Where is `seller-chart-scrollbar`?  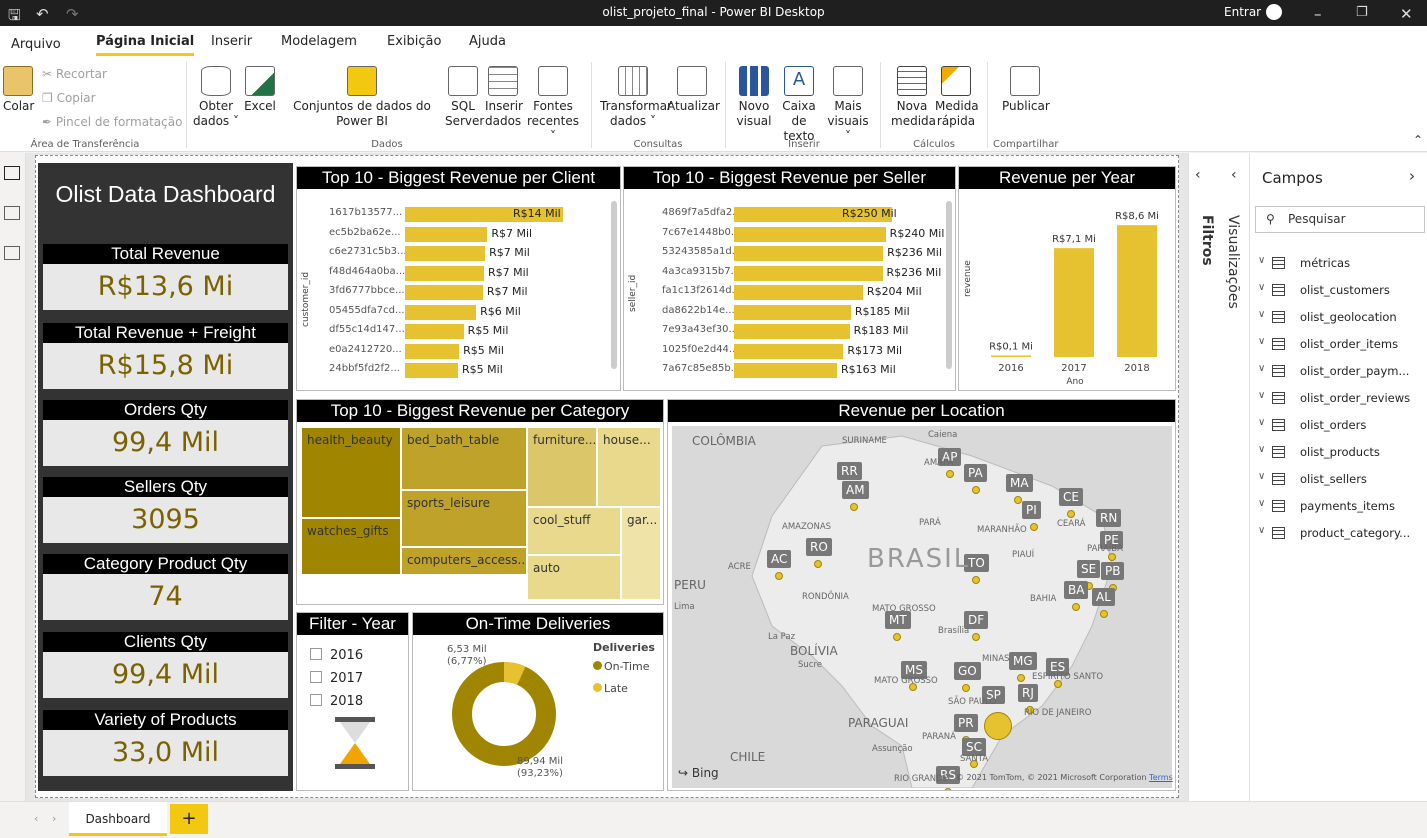 seller-chart-scrollbar is located at coordinates (949, 285).